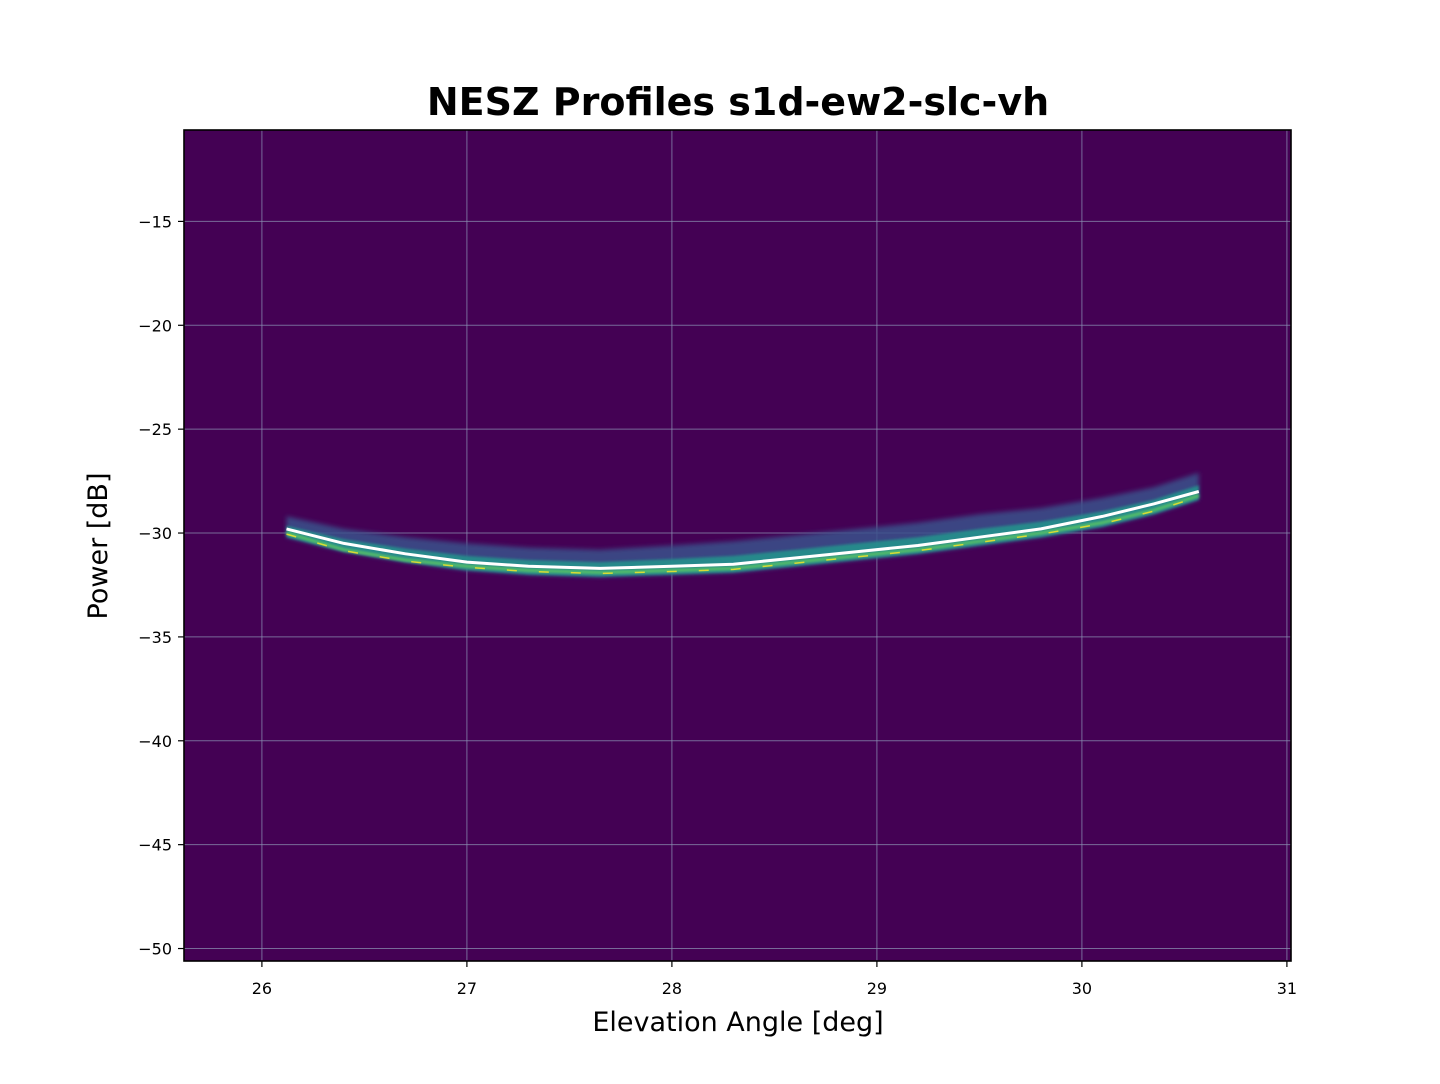 The image size is (1440, 1084). What do you see at coordinates (467, 988) in the screenshot?
I see `x-tick-label: 27` at bounding box center [467, 988].